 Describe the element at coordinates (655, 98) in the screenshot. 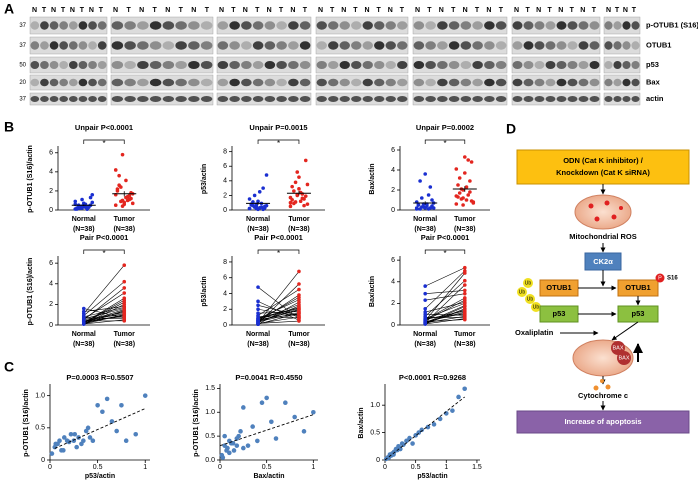

I see `protein-label: actin` at that location.